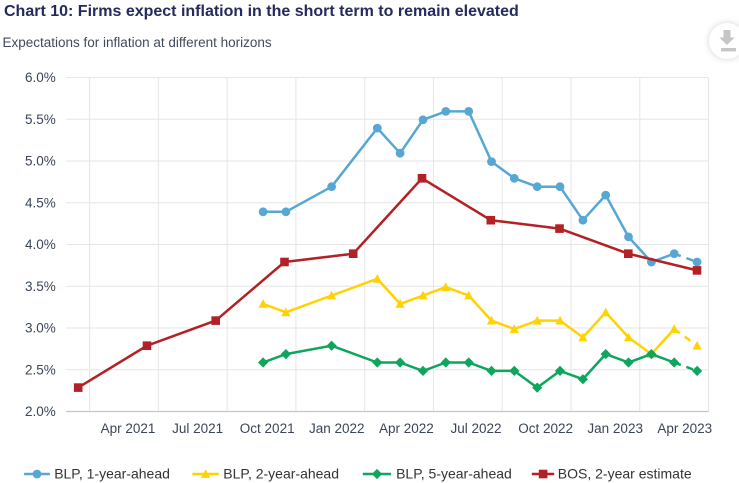 This screenshot has height=483, width=739. What do you see at coordinates (625, 474) in the screenshot?
I see `svg-text: BOS, 2-year estimate` at bounding box center [625, 474].